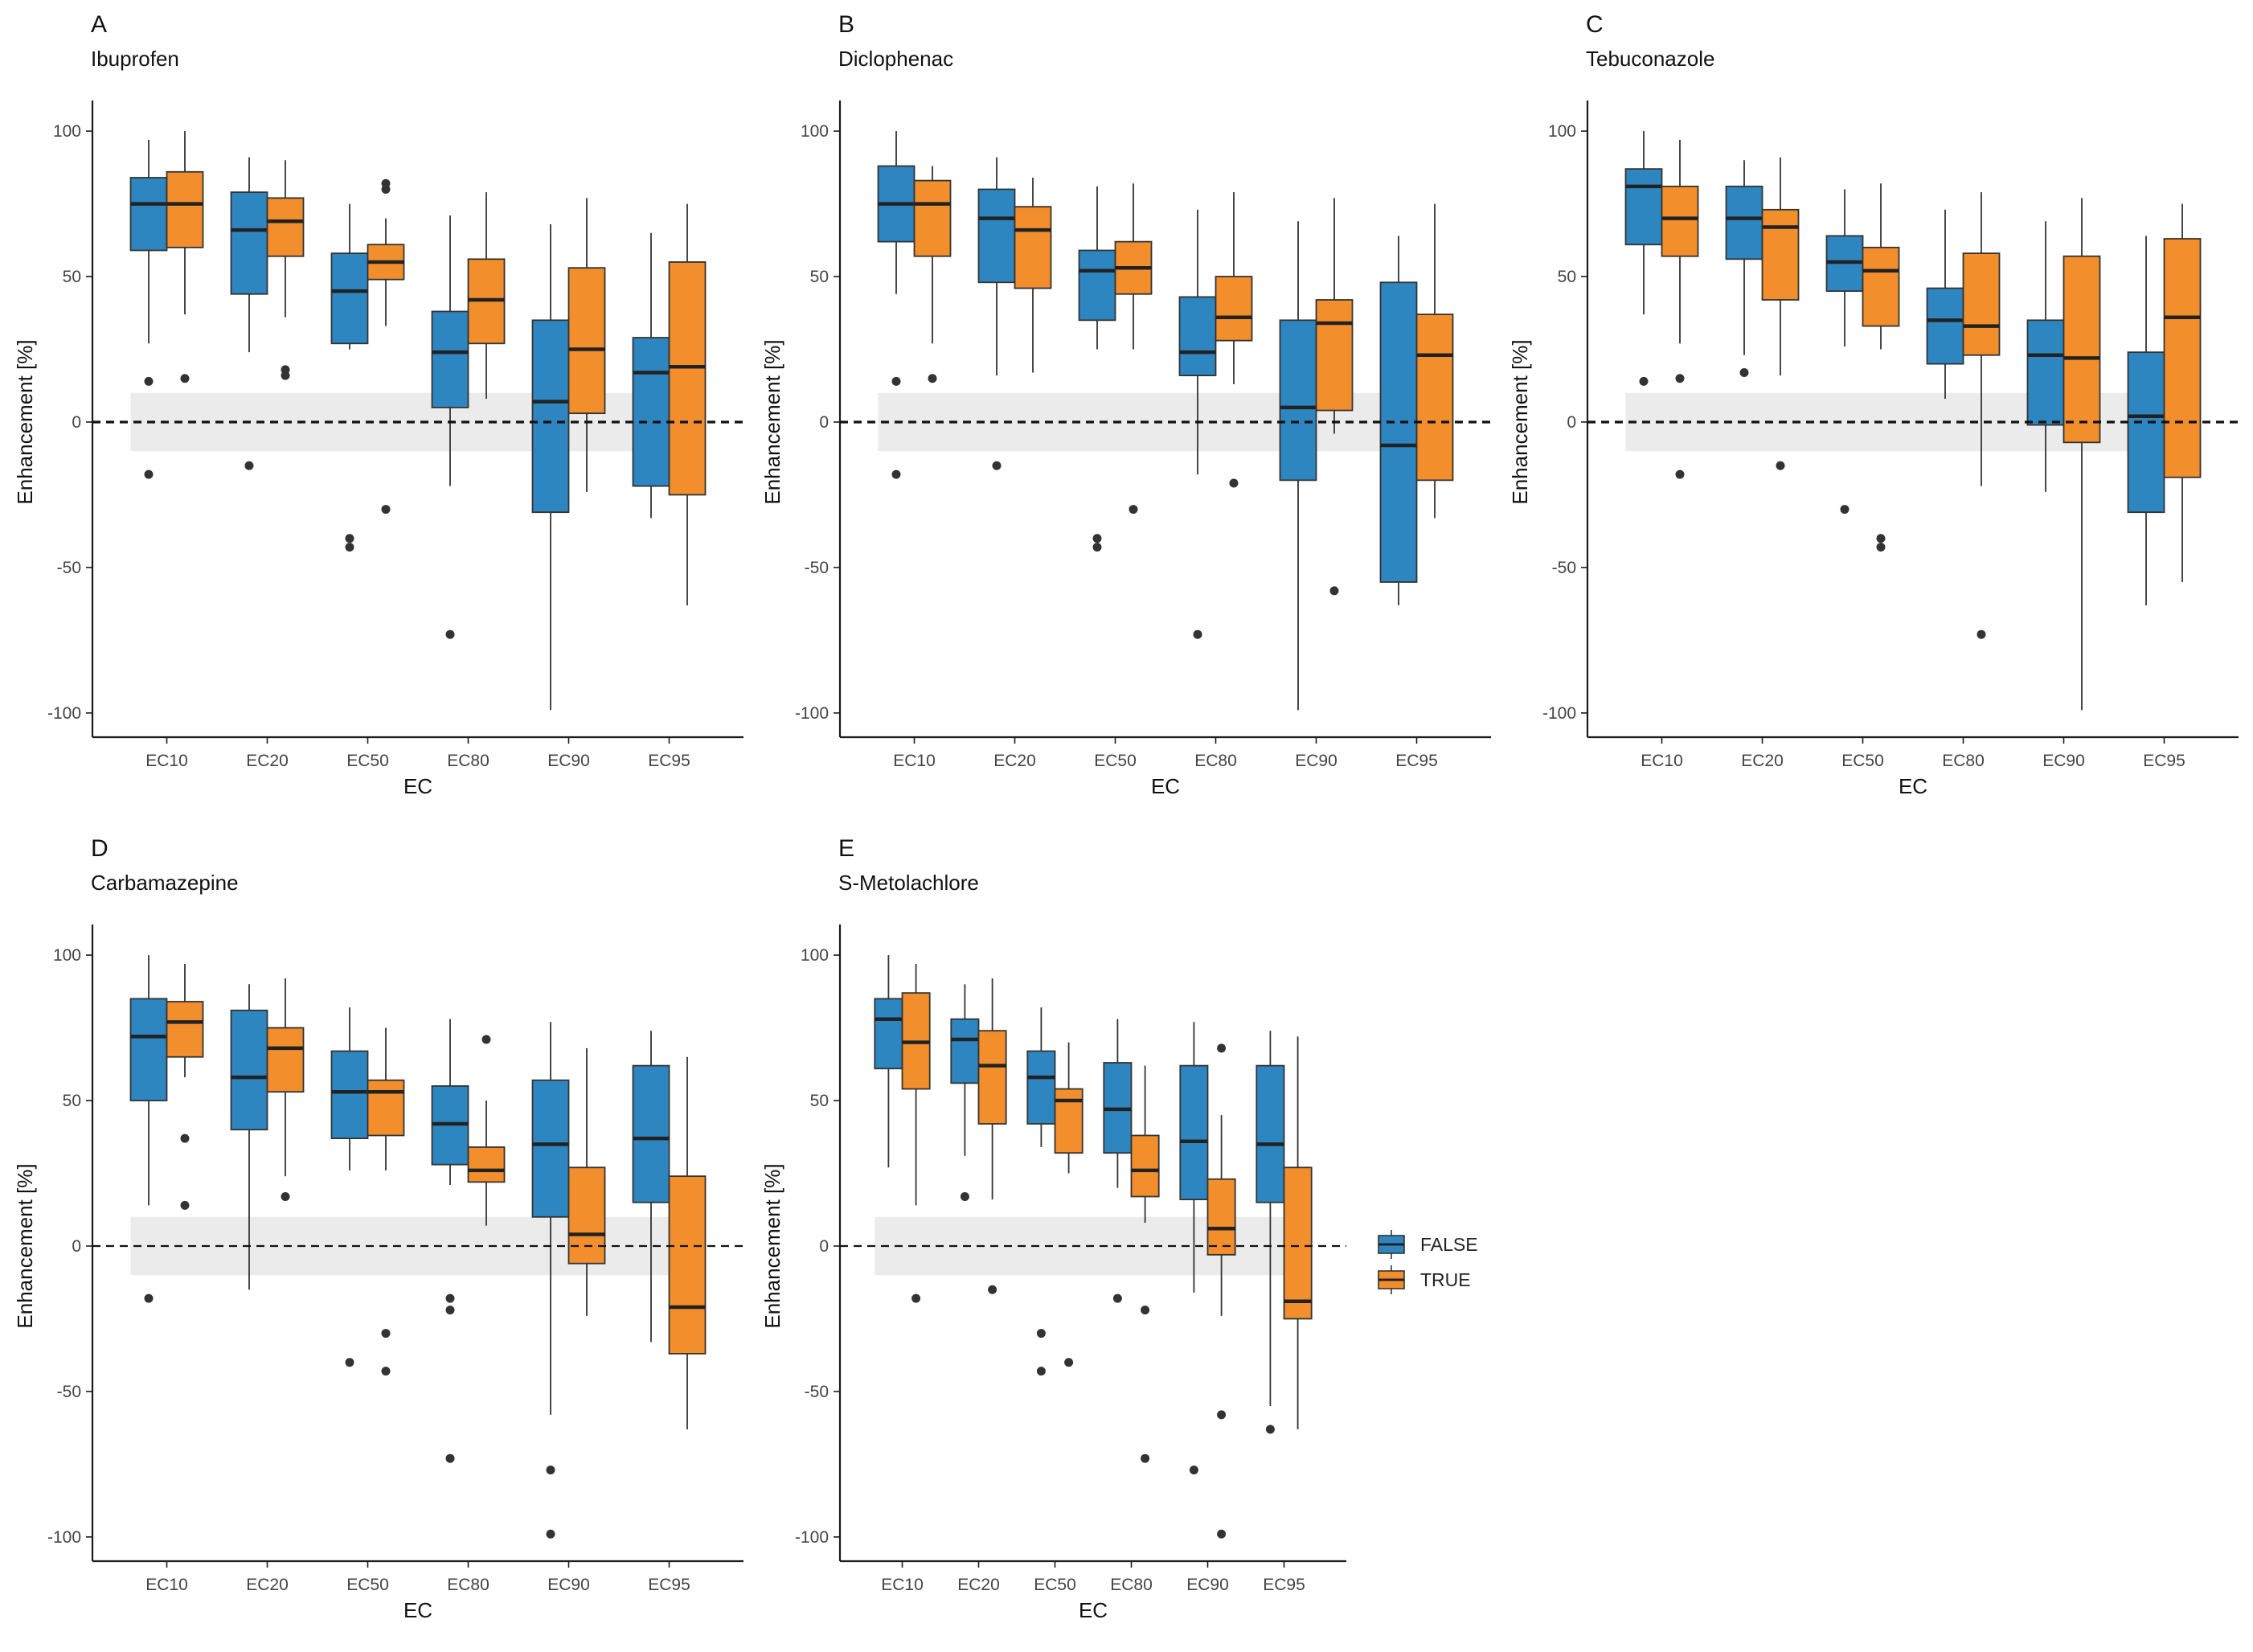 The width and height of the screenshot is (2253, 1652). I want to click on y-tick-label: -100, so click(812, 713).